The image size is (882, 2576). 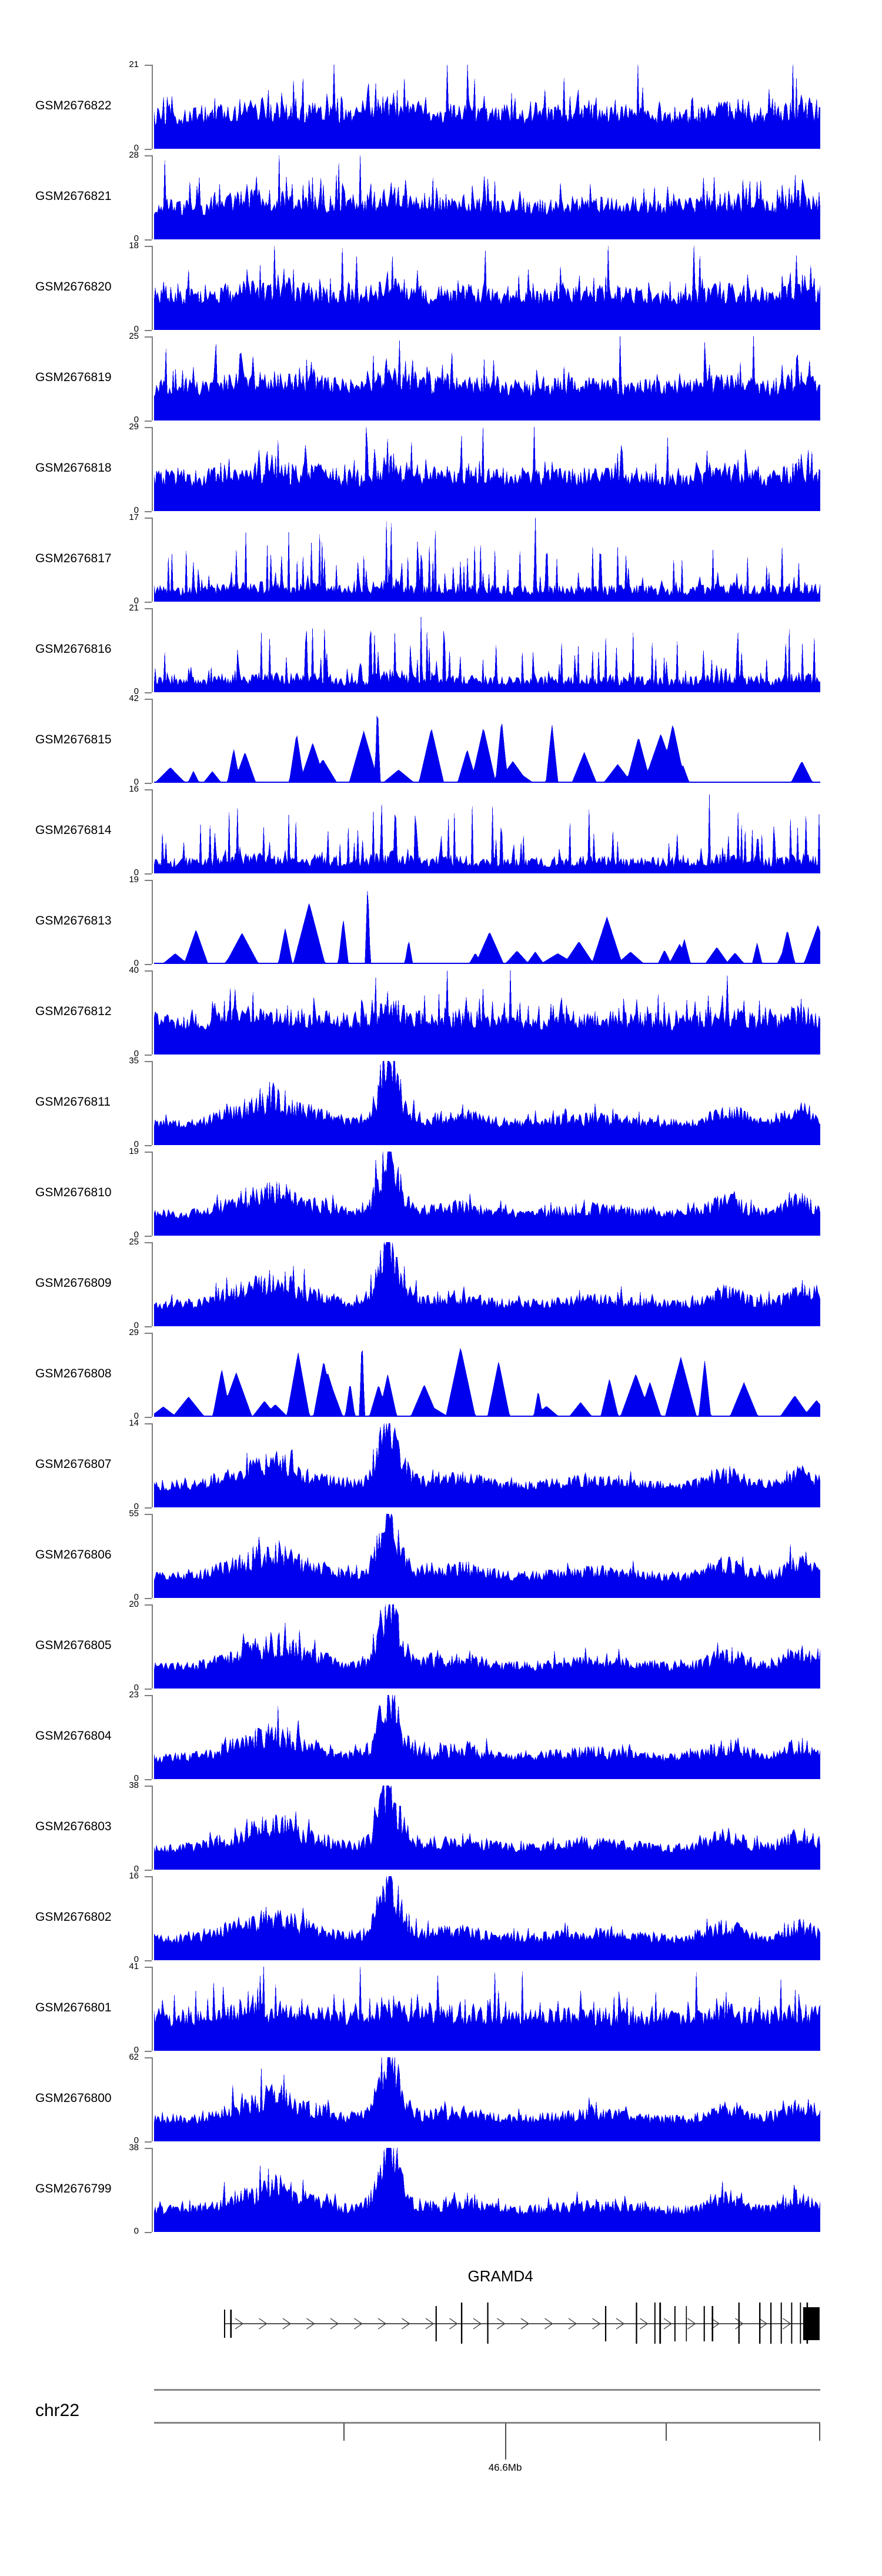 What do you see at coordinates (505, 2467) in the screenshot?
I see `chromosome-position-label: 46.6Mb` at bounding box center [505, 2467].